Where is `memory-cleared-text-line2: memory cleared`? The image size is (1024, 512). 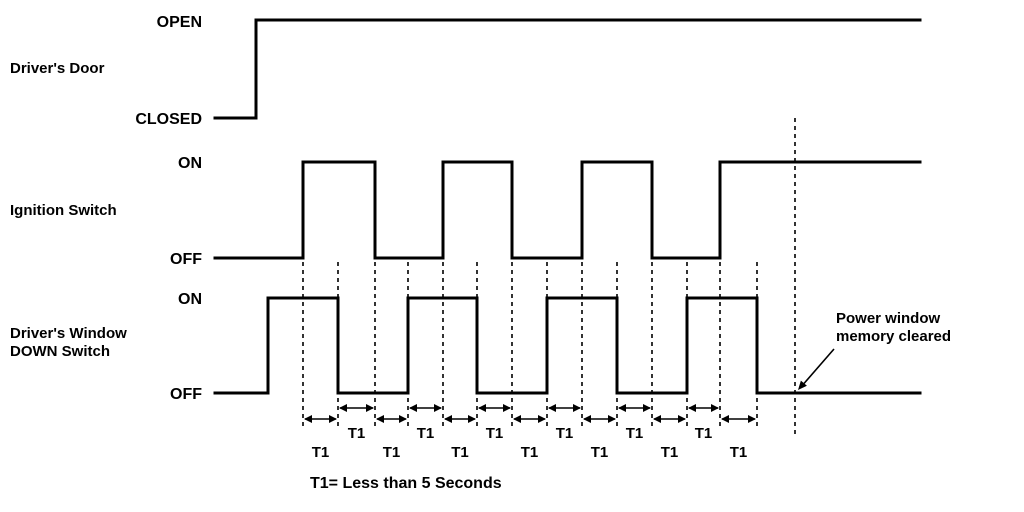
memory-cleared-text-line2: memory cleared is located at coordinates (893, 336).